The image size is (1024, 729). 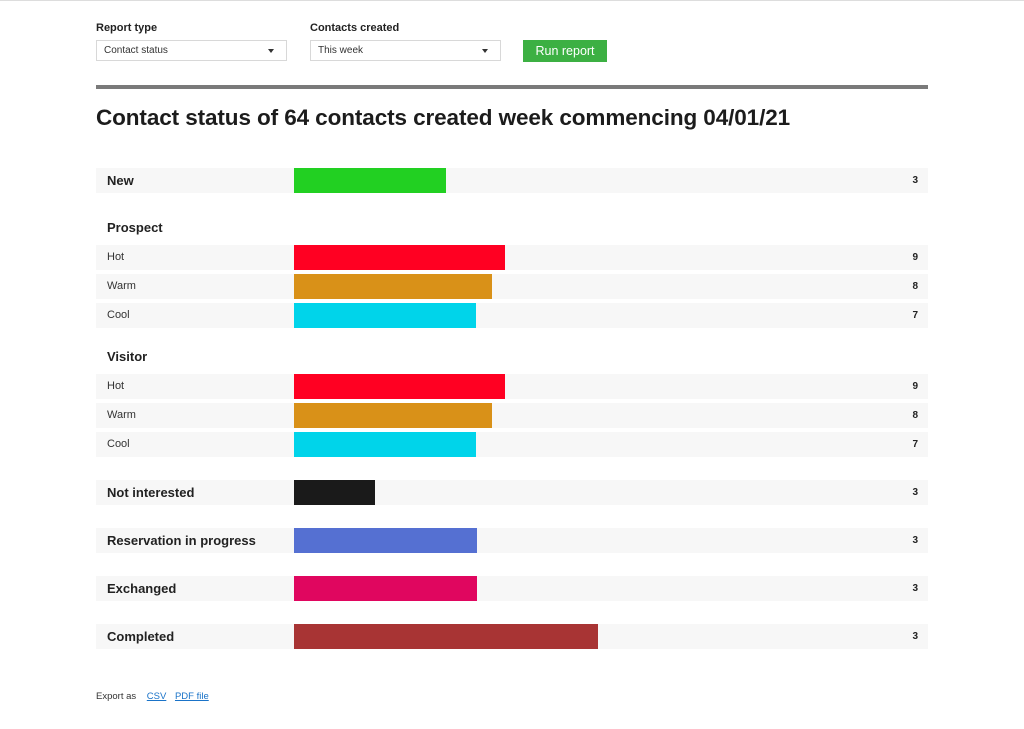 I want to click on status-label: Not interested, so click(x=151, y=492).